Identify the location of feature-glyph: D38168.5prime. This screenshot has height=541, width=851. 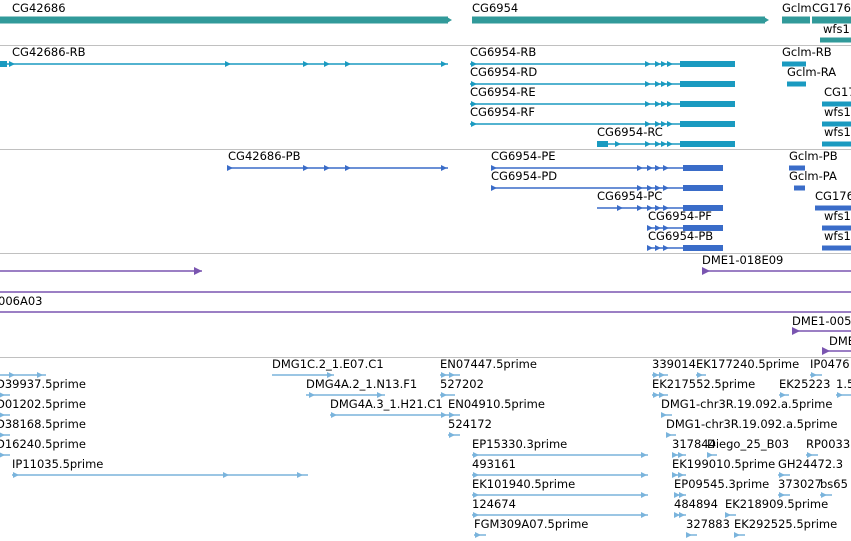
(43, 421).